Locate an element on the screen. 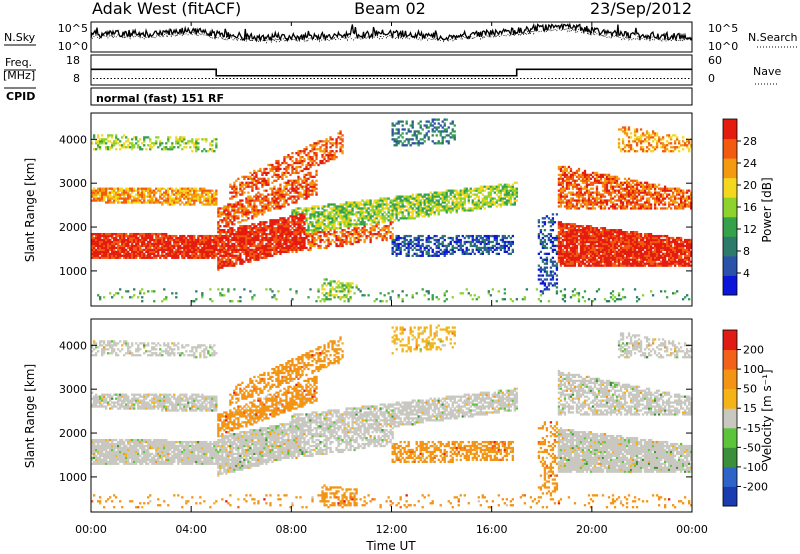 The image size is (800, 554). noise-left-label: N.Sky is located at coordinates (20, 37).